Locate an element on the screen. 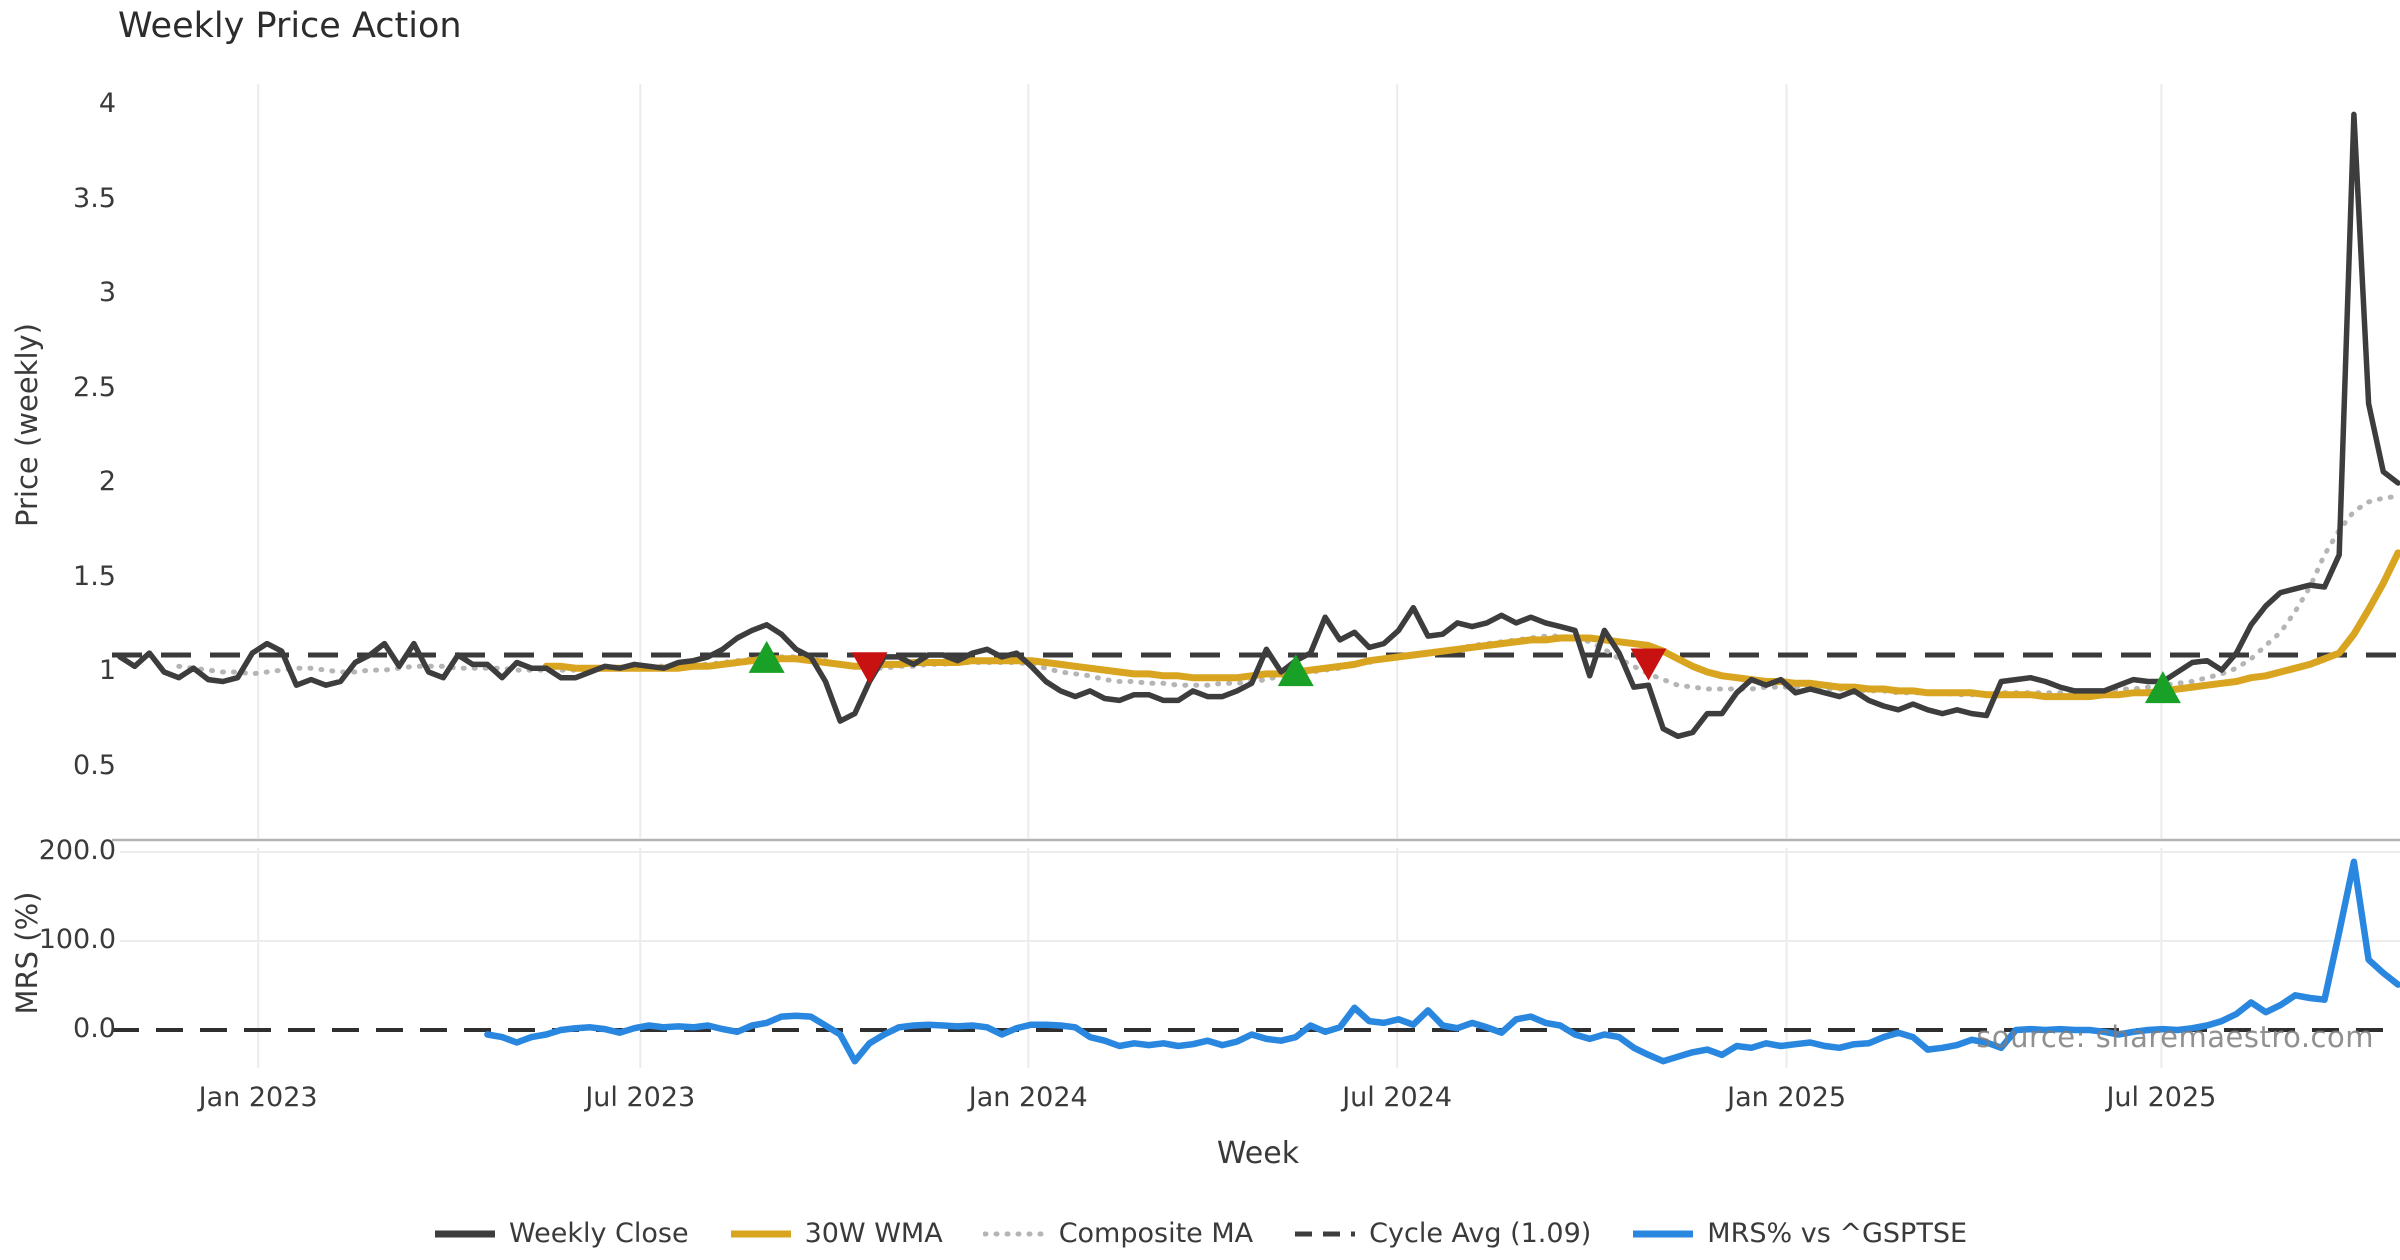 The image size is (2400, 1260). chart-title: Weekly Price Action is located at coordinates (290, 26).